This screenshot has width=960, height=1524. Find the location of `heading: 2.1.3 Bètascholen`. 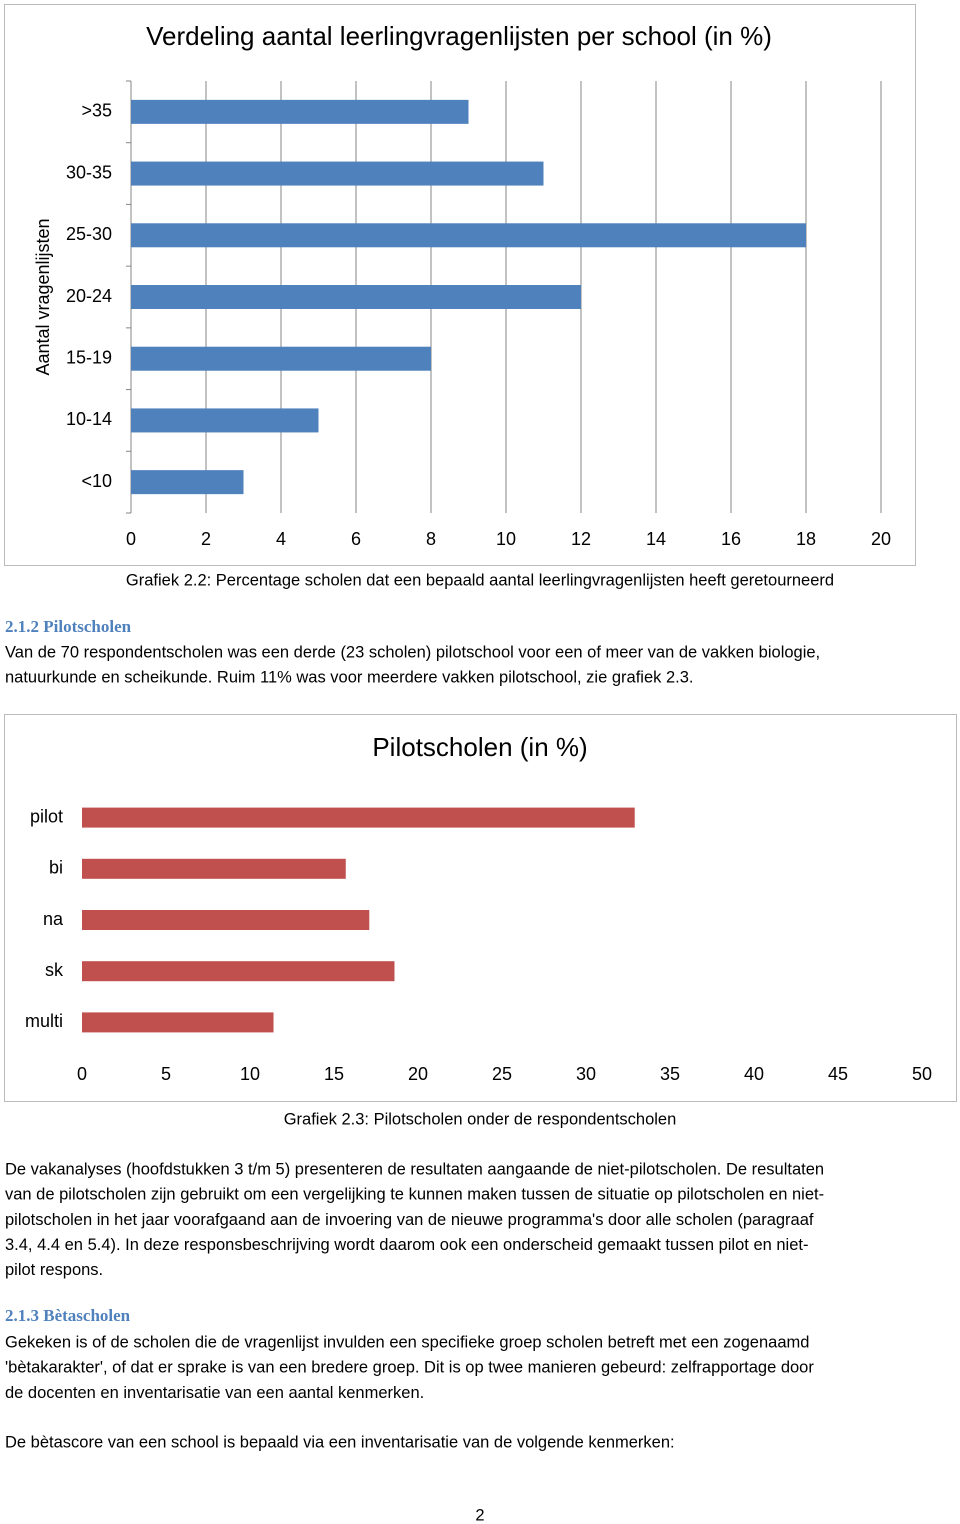

heading: 2.1.3 Bètascholen is located at coordinates (68, 1315).